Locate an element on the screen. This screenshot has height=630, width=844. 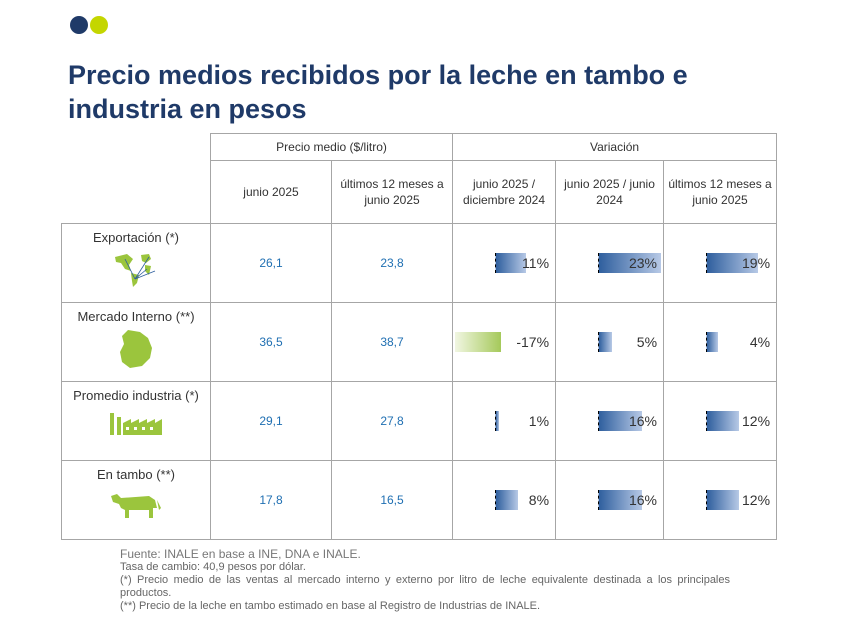
row-label: En tambo (**) is located at coordinates (136, 474).